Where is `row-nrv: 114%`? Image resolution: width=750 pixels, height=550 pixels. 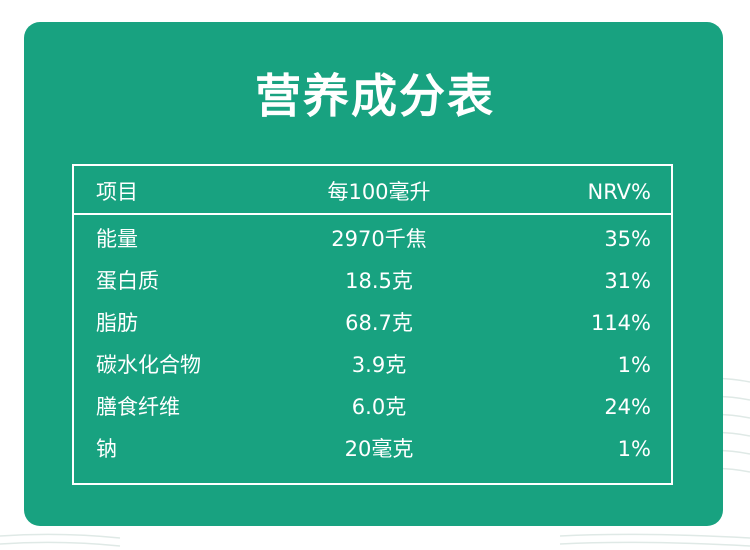
row-nrv: 114% is located at coordinates (620, 323).